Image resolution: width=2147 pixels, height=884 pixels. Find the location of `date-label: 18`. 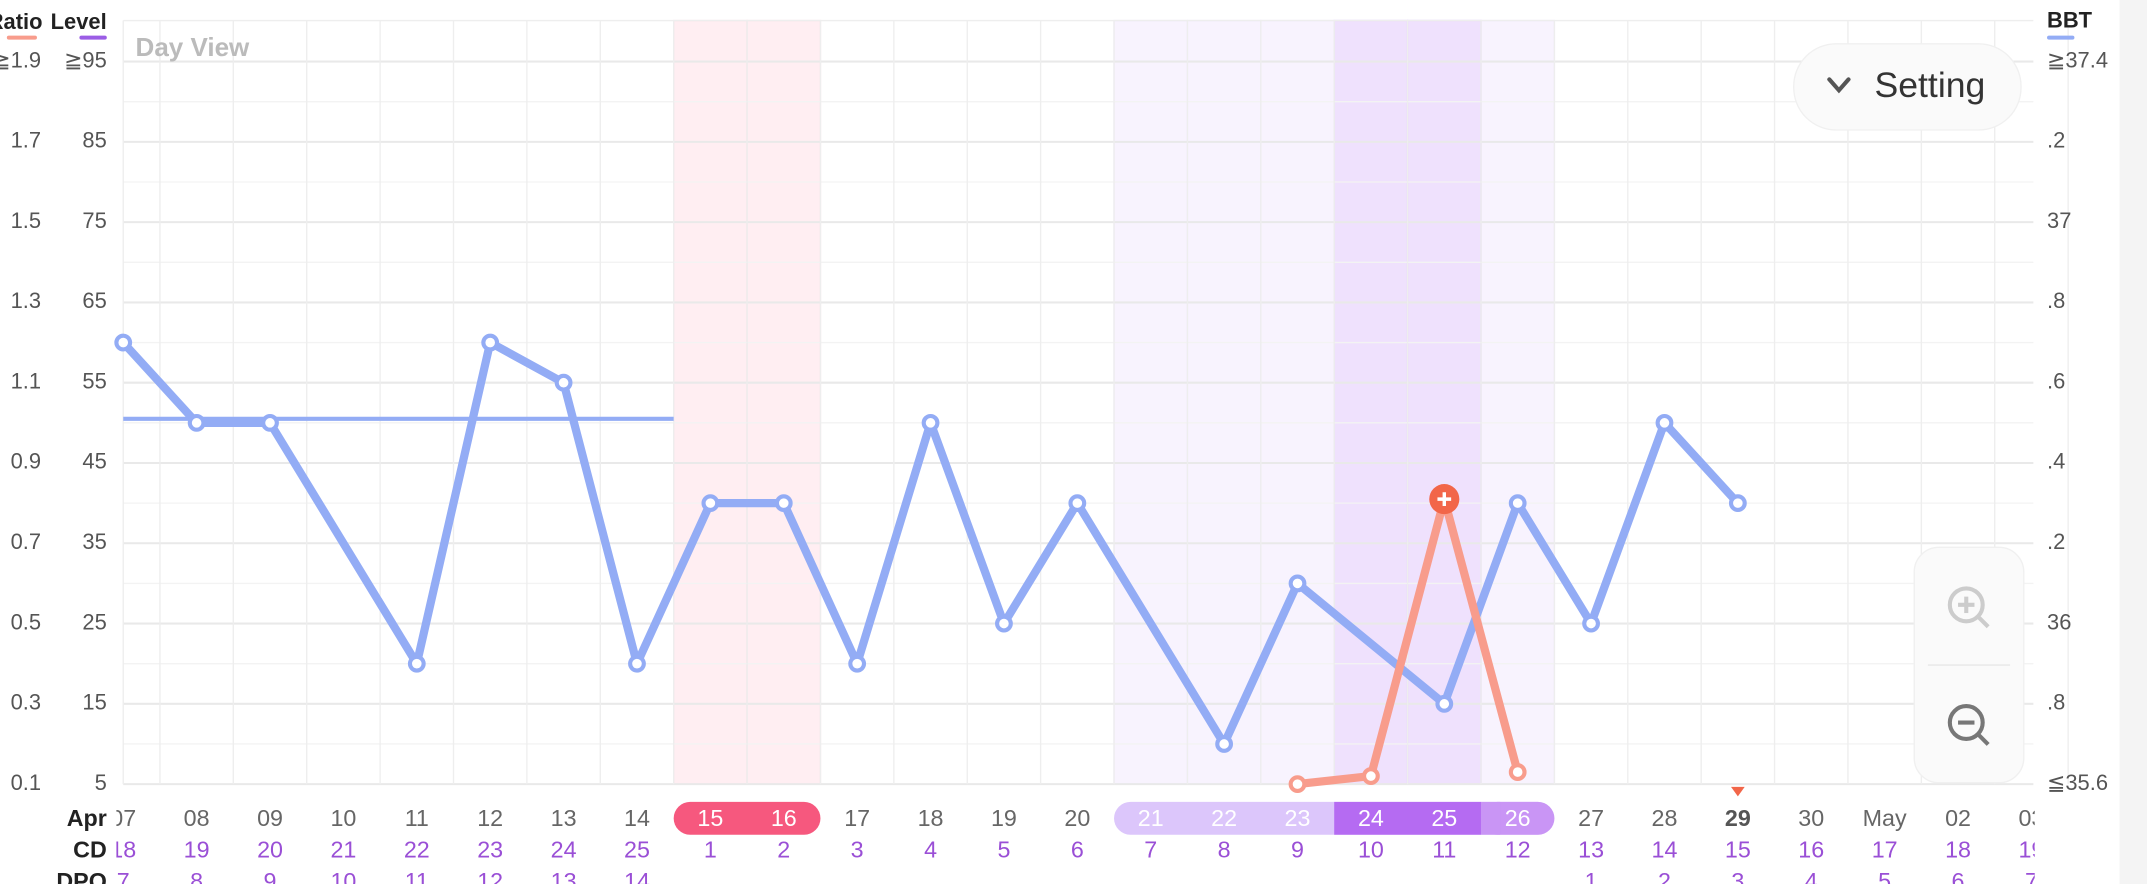

date-label: 18 is located at coordinates (931, 818).